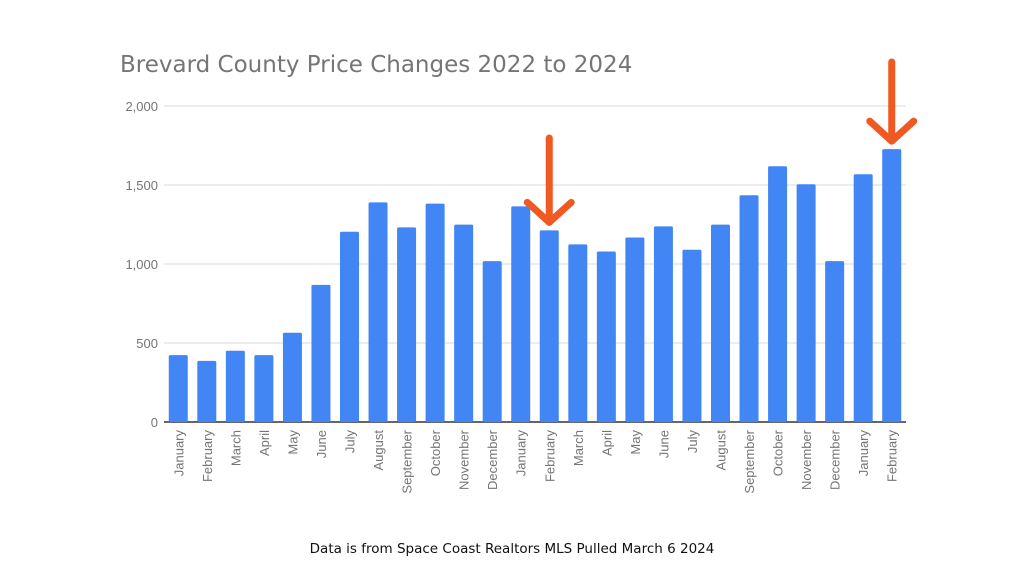 The image size is (1024, 576). Describe the element at coordinates (141, 106) in the screenshot. I see `y-tick-label: 2,000` at that location.